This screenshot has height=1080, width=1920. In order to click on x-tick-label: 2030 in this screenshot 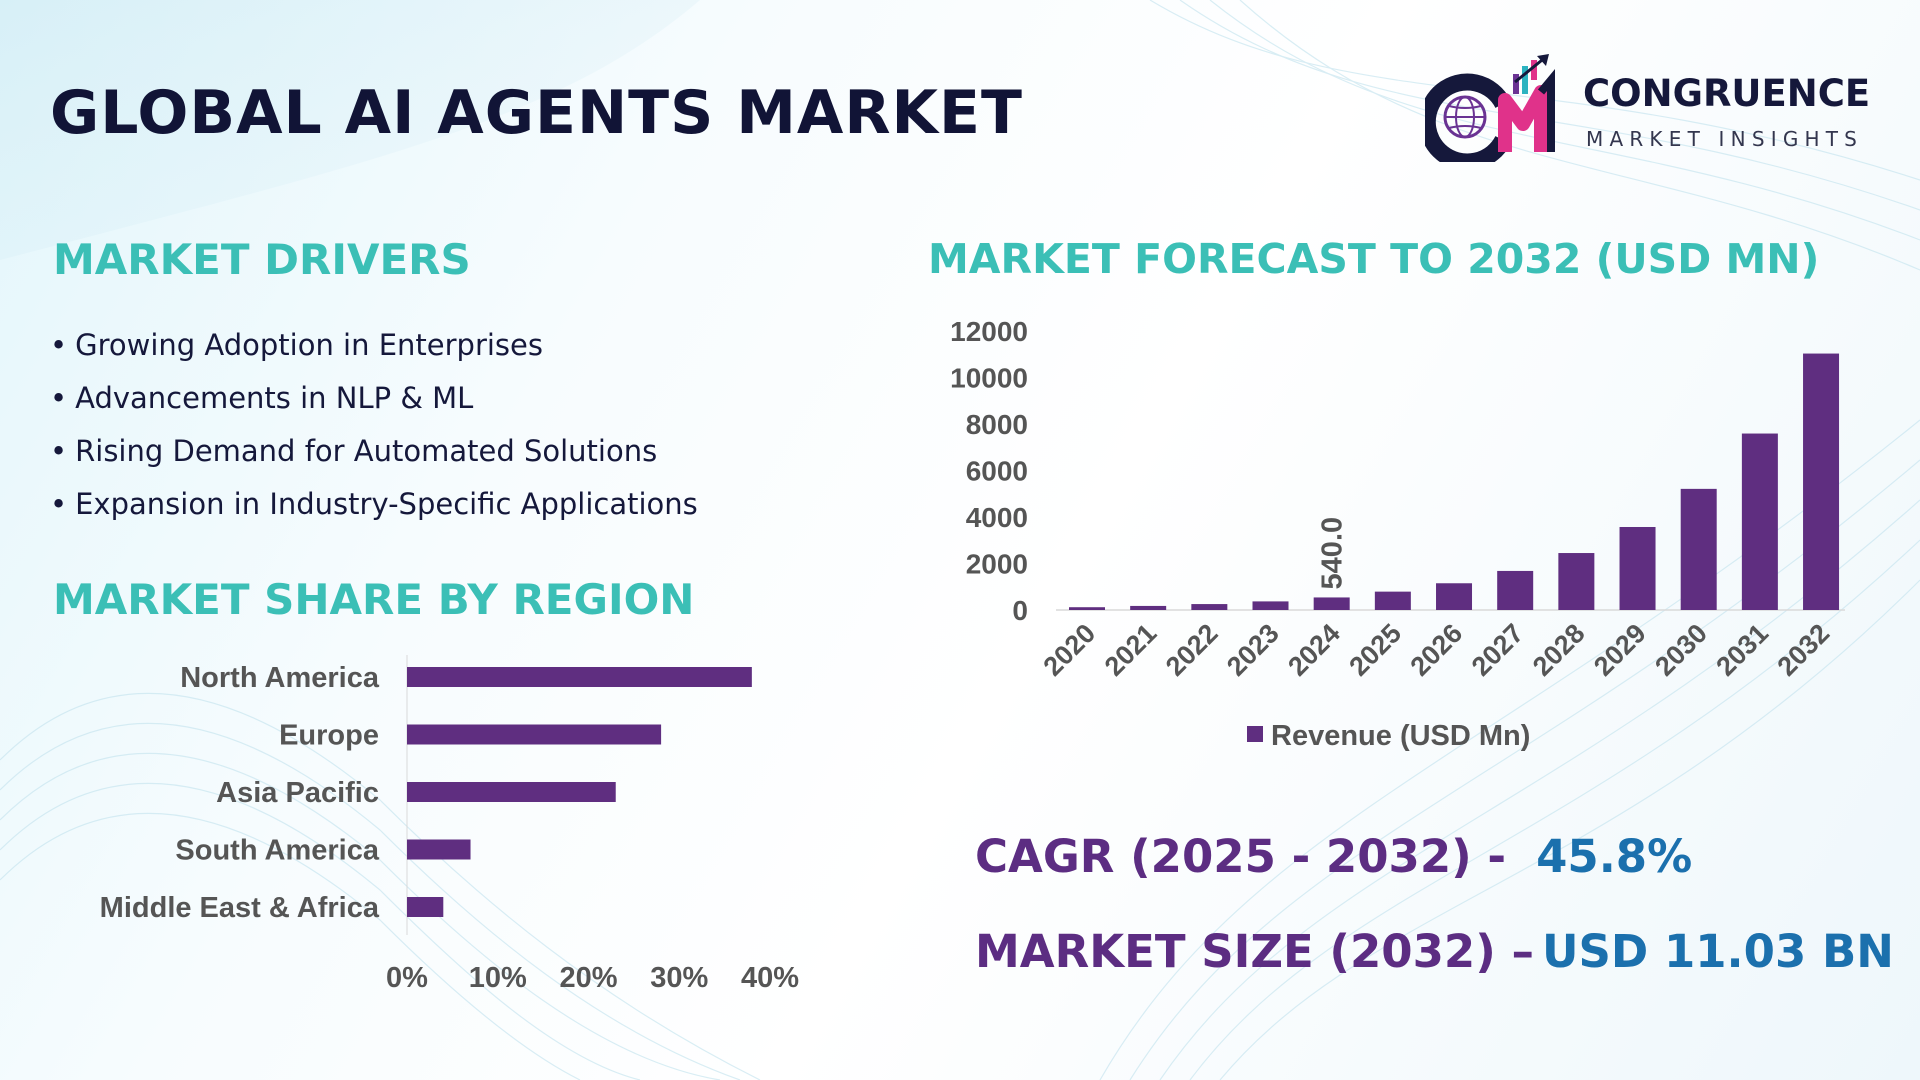, I will do `click(1681, 650)`.